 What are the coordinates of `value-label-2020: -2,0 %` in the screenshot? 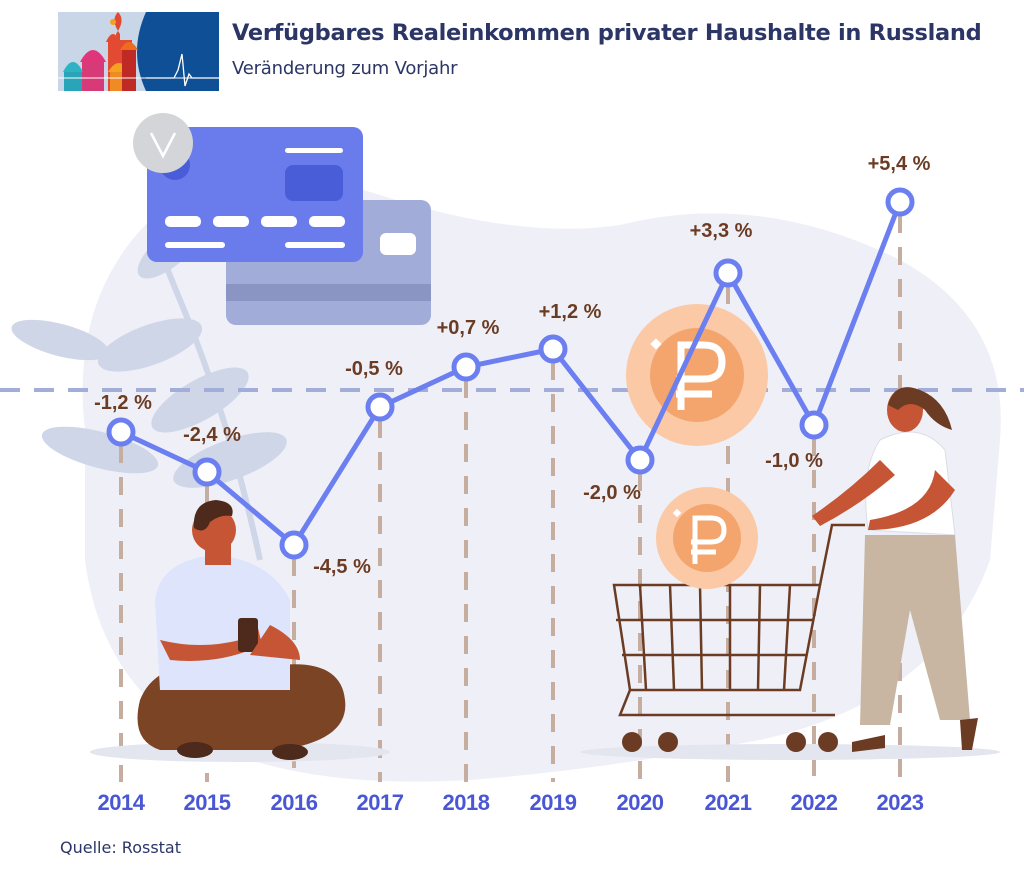 It's located at (612, 493).